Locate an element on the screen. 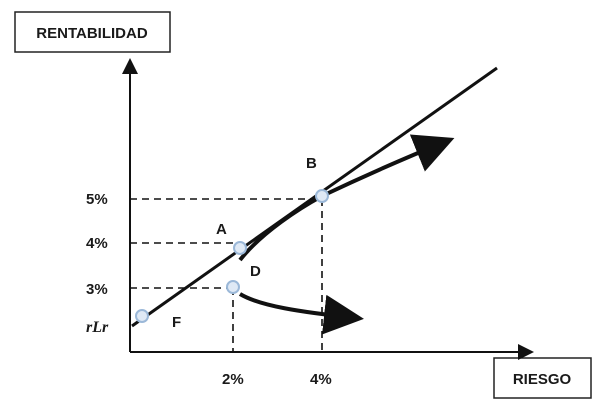 The image size is (599, 403). marker-B is located at coordinates (322, 196).